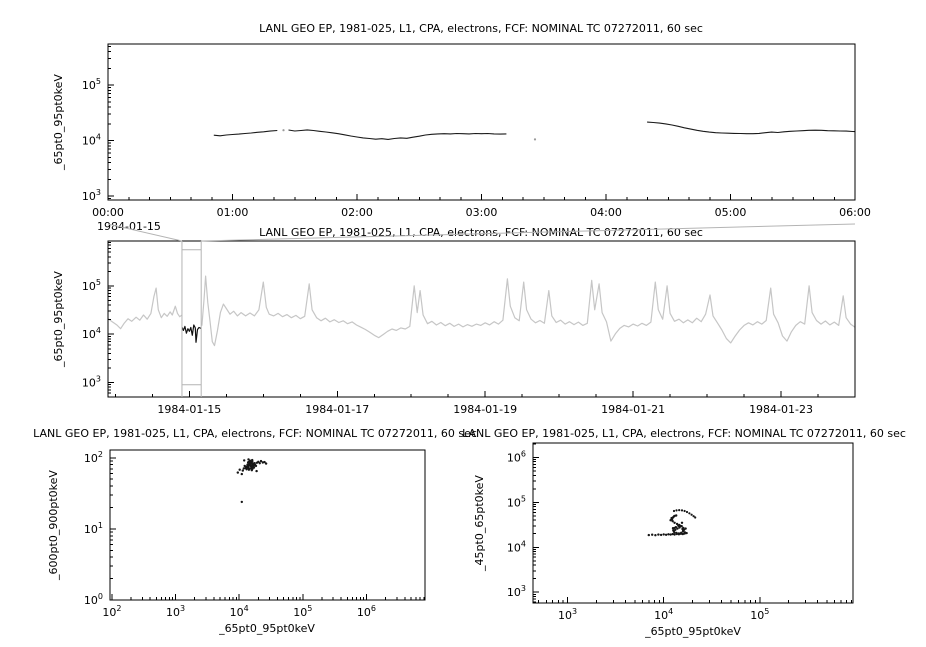 The height and width of the screenshot is (647, 926). I want to click on scatter-45-65-y-tick-label: 10⁴, so click(516, 546).